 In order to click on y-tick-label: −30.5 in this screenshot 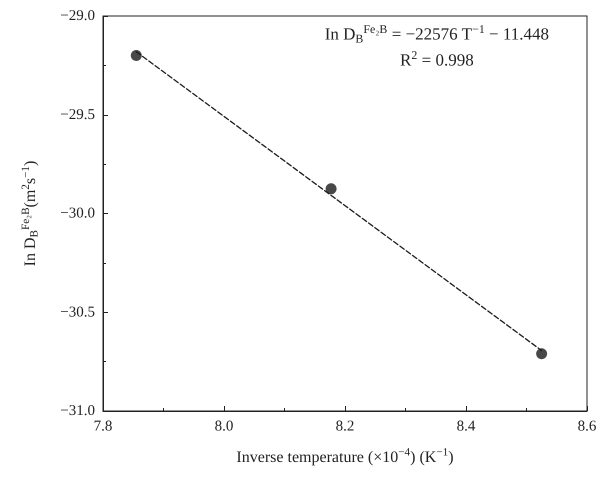, I will do `click(77, 312)`.